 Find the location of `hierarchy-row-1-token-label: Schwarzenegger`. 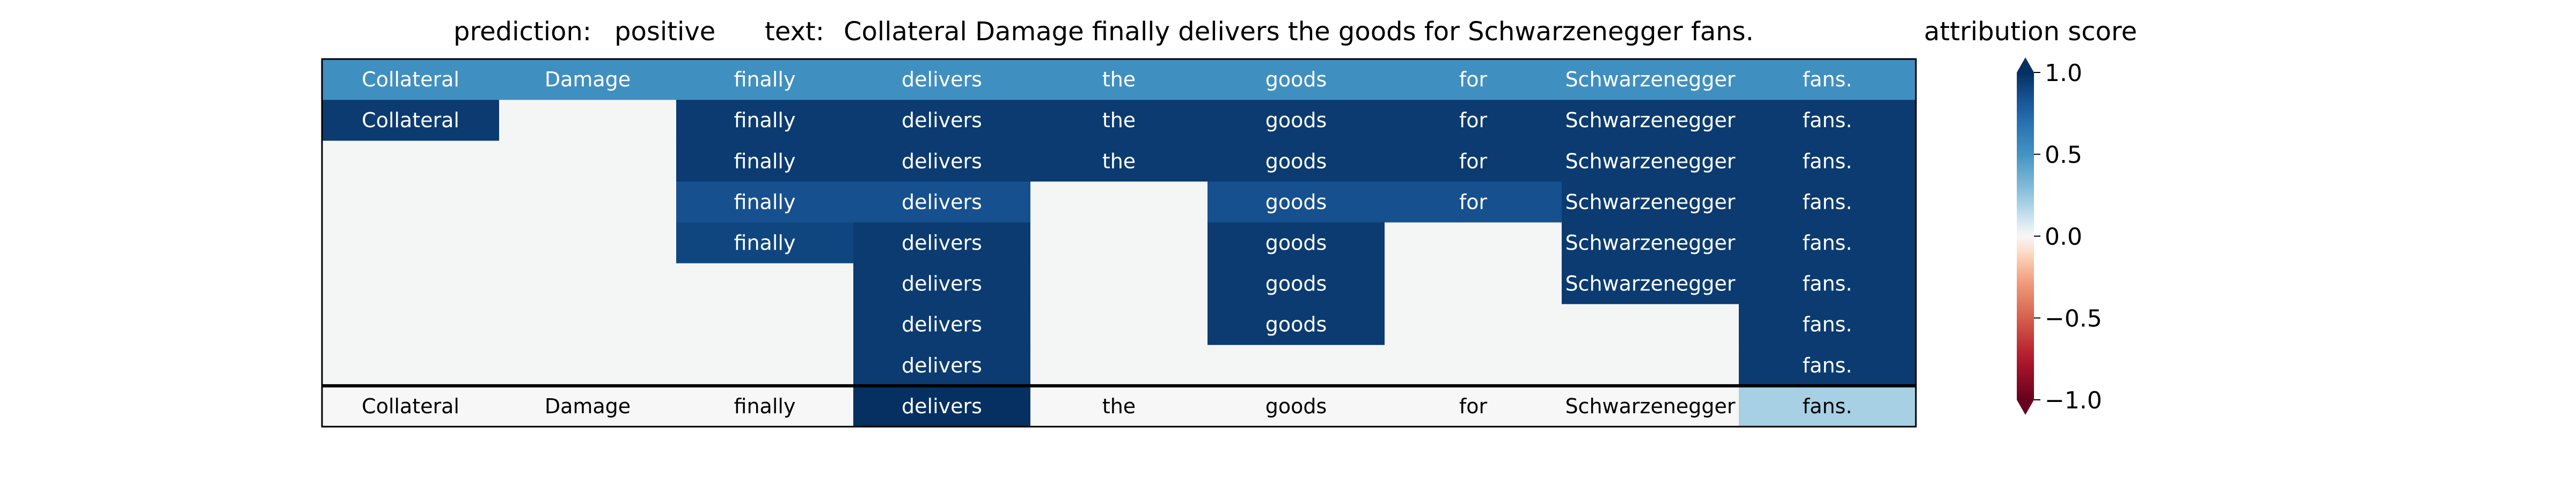

hierarchy-row-1-token-label: Schwarzenegger is located at coordinates (1650, 120).